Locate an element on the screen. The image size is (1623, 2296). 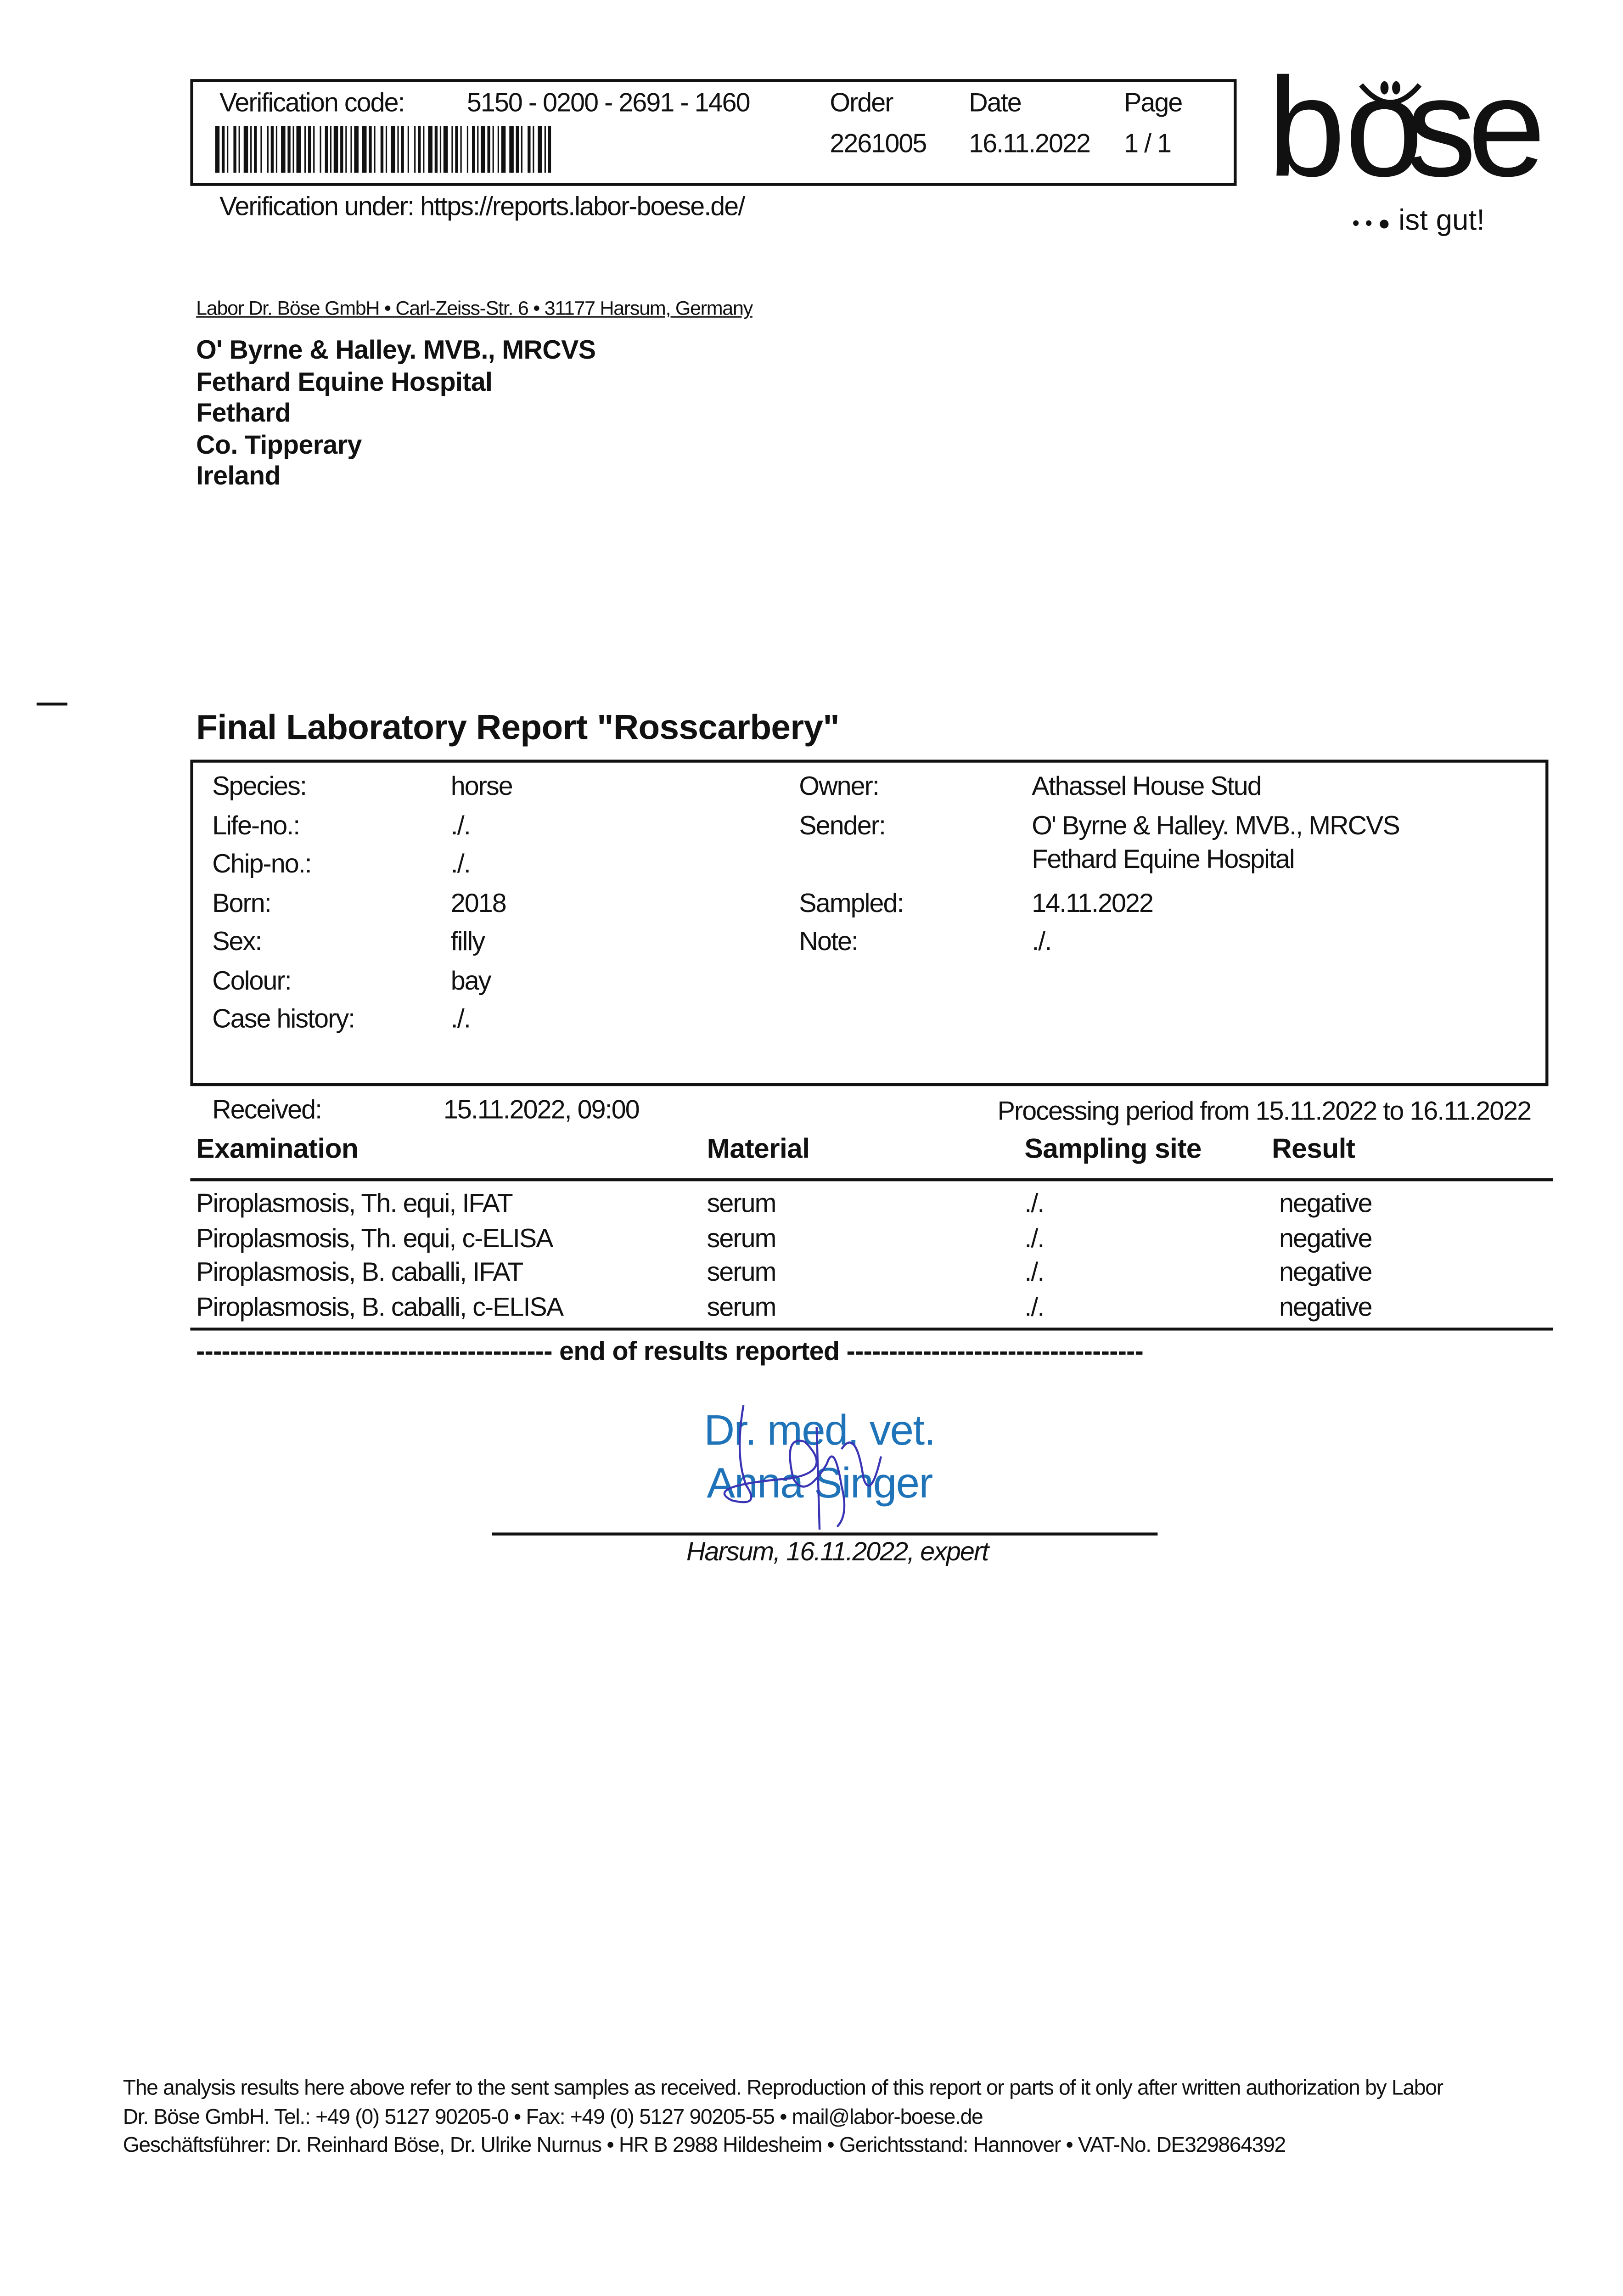
handwritten-signature is located at coordinates (802, 1467).